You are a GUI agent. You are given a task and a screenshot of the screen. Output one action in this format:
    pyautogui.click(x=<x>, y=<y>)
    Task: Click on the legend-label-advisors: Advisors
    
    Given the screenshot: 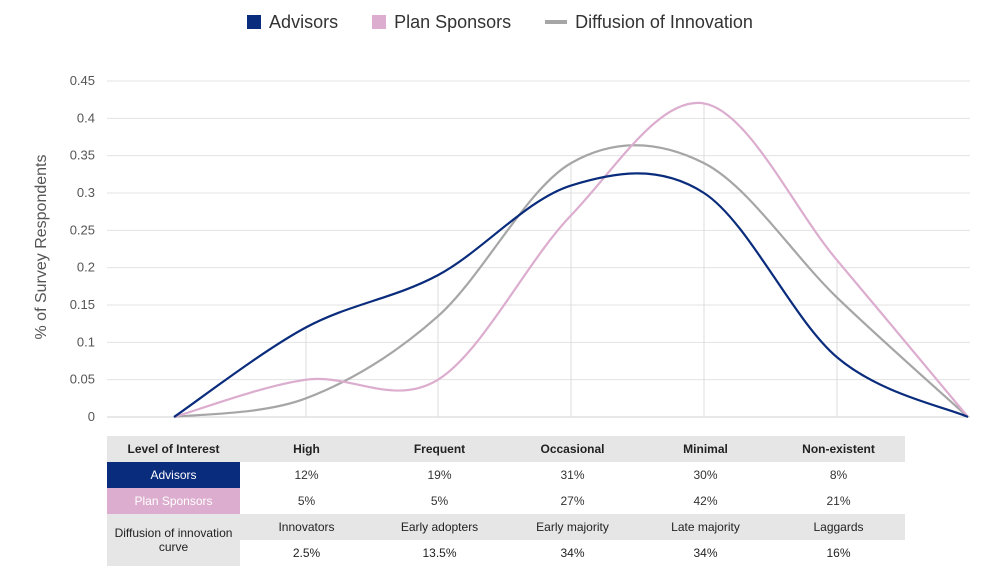 What is the action you would take?
    pyautogui.click(x=304, y=21)
    